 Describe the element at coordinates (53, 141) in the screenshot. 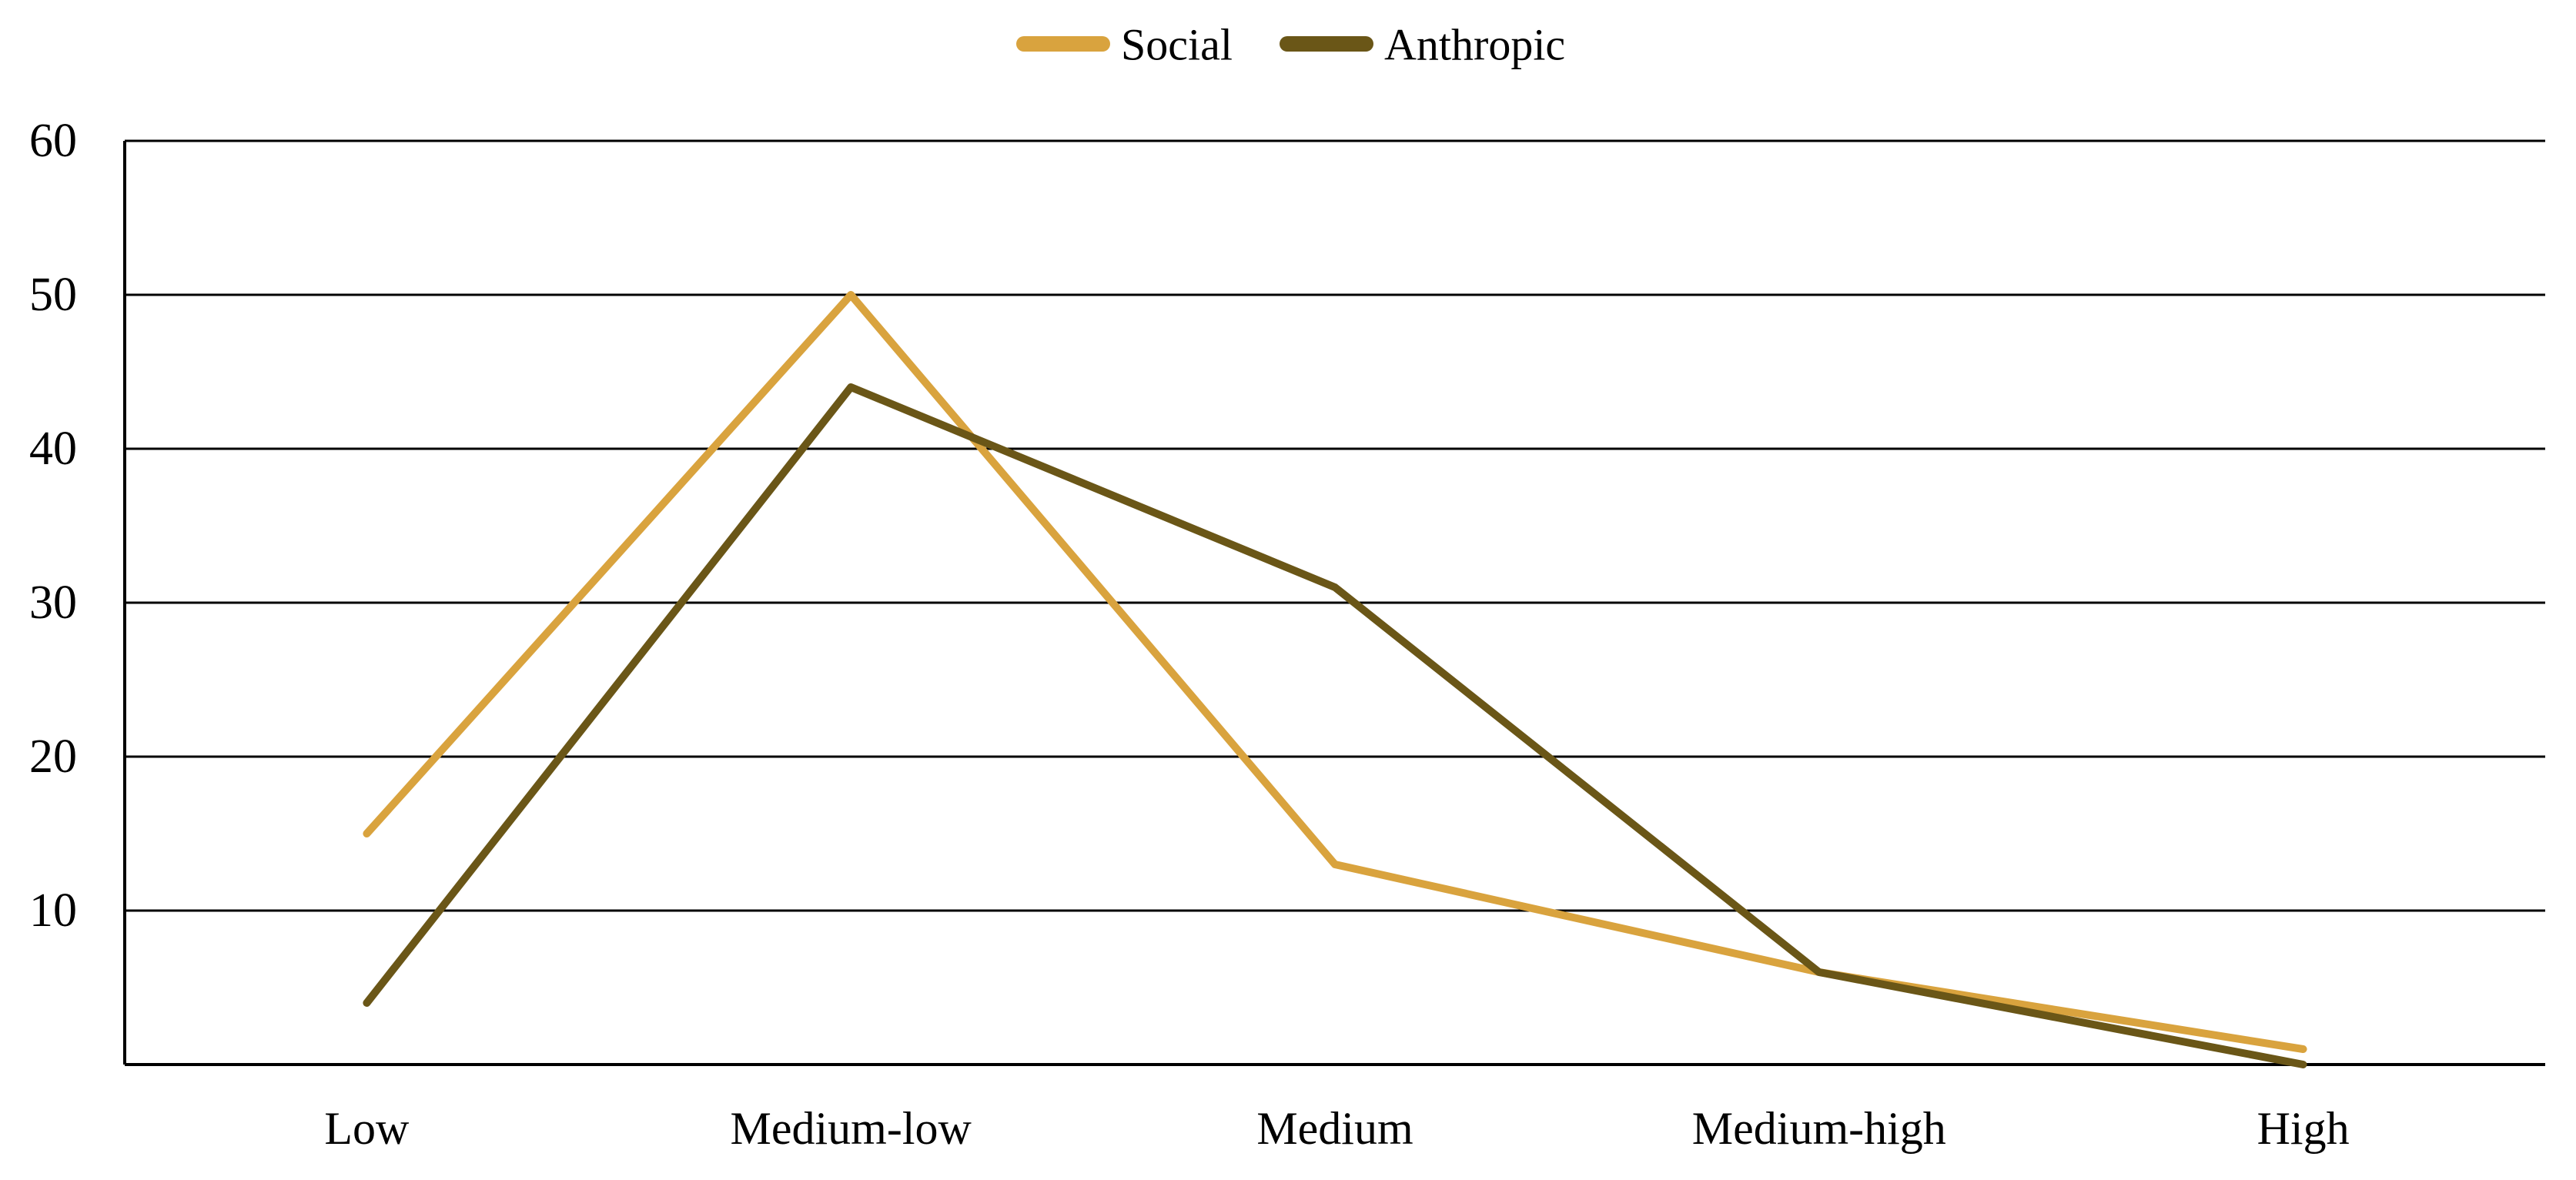

I see `y-tick-label-60: 60` at that location.